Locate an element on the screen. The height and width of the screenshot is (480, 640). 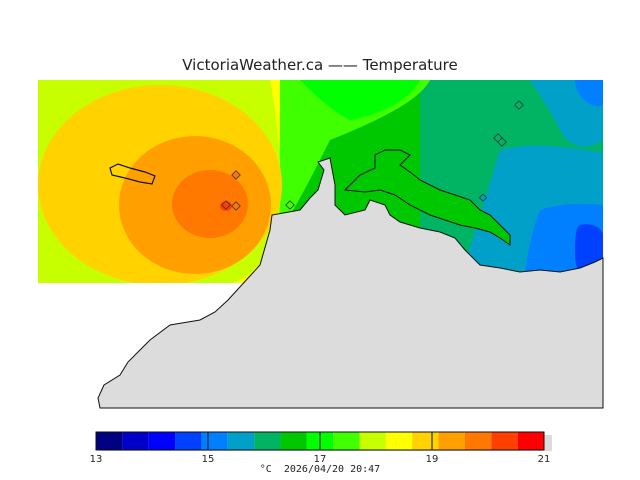
legend-tick-label: 19 is located at coordinates (432, 459).